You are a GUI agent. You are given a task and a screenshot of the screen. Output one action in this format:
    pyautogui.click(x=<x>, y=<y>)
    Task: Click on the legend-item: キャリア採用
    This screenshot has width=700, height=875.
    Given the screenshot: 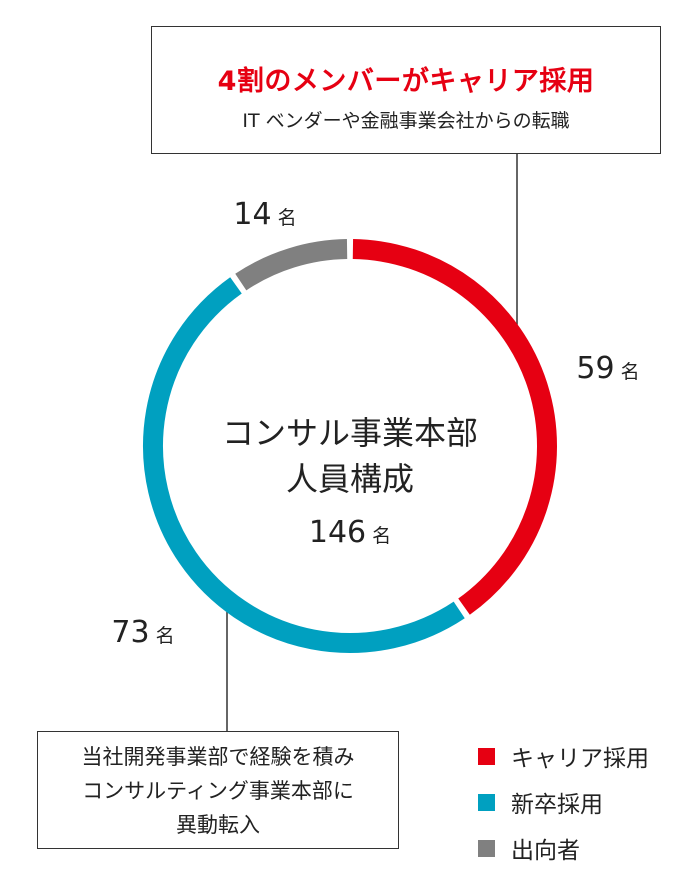 What is the action you would take?
    pyautogui.click(x=563, y=756)
    